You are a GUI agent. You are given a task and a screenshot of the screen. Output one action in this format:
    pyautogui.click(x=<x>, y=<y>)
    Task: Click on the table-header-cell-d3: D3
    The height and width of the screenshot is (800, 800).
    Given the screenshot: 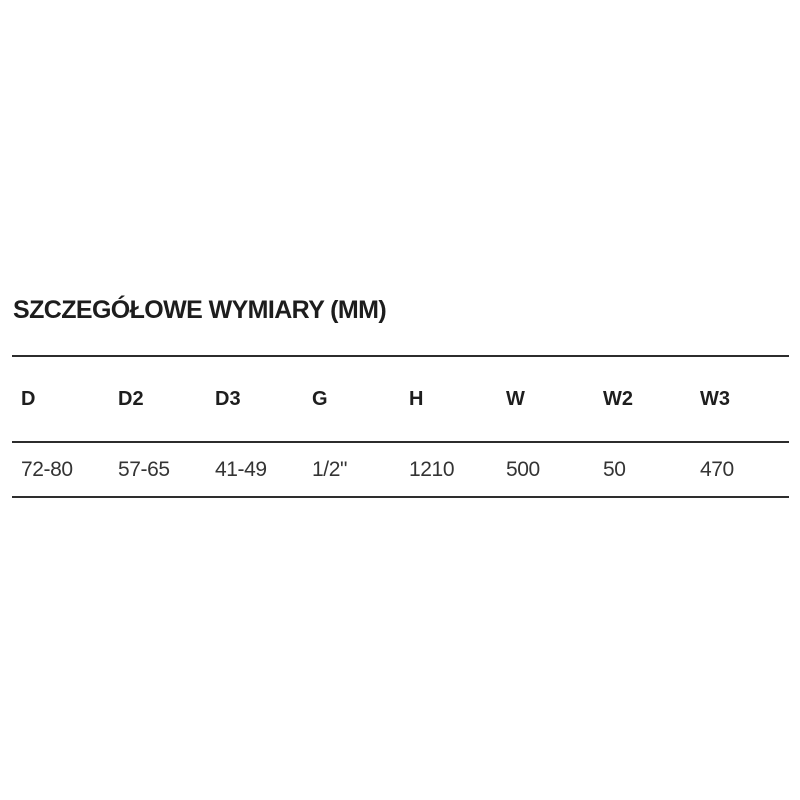 What is the action you would take?
    pyautogui.click(x=228, y=398)
    